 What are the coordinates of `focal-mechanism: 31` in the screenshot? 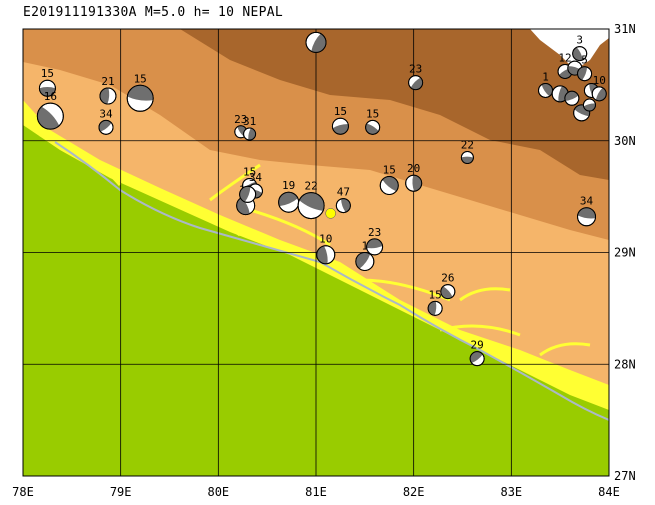 It's located at (249, 128).